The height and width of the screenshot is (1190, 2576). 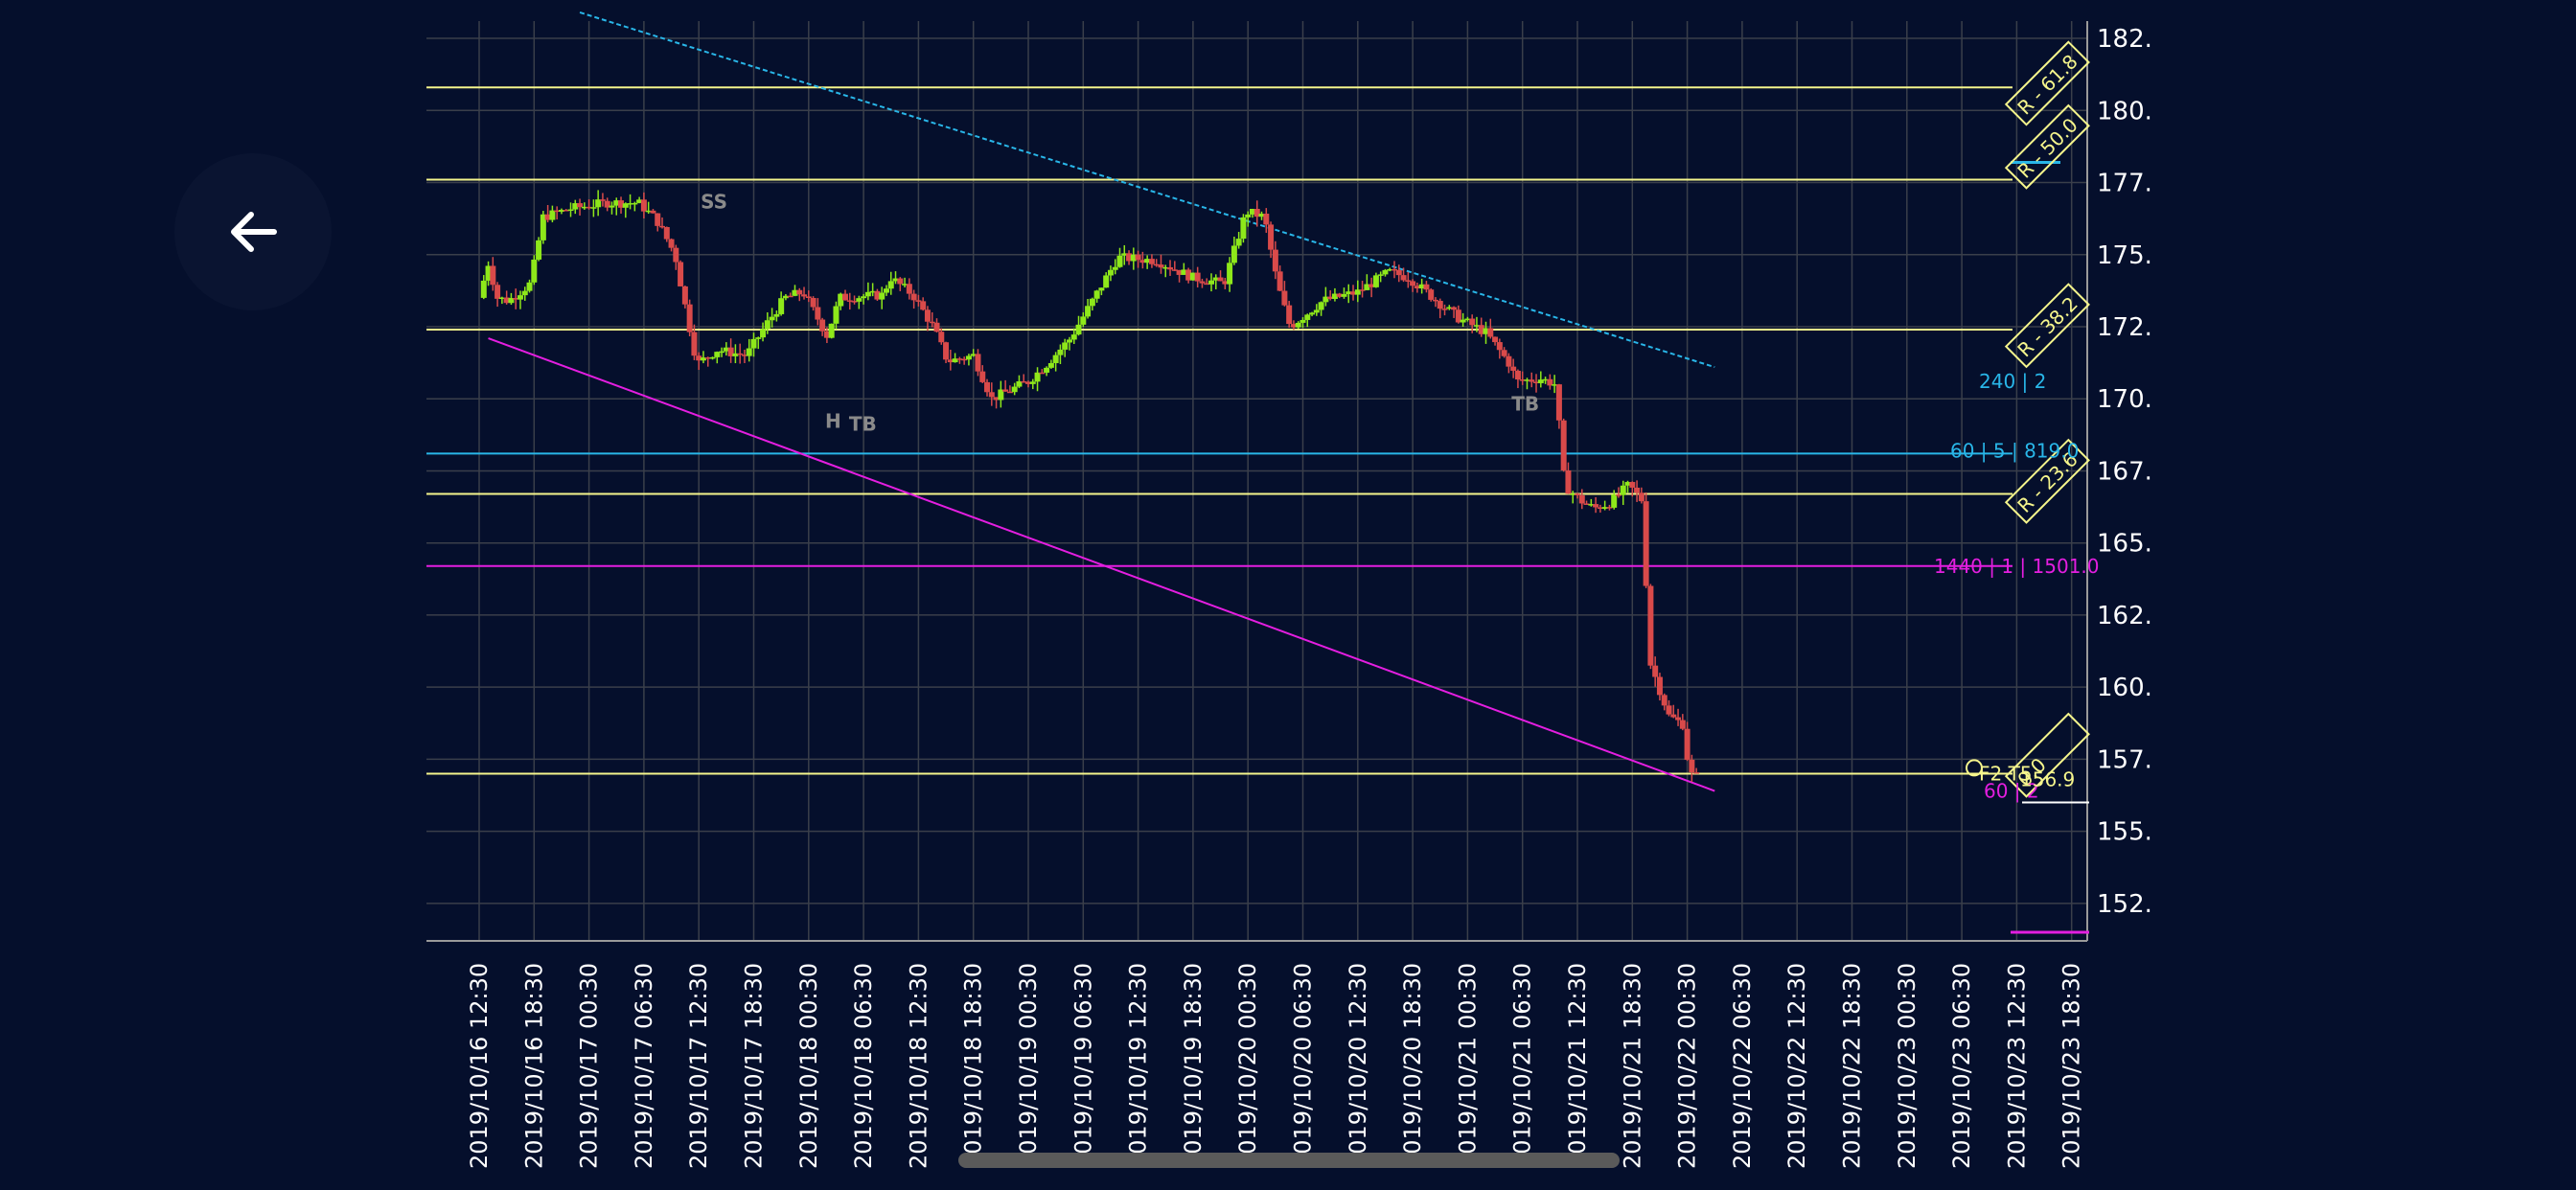 I want to click on y-tick-label: 160., so click(x=2124, y=688).